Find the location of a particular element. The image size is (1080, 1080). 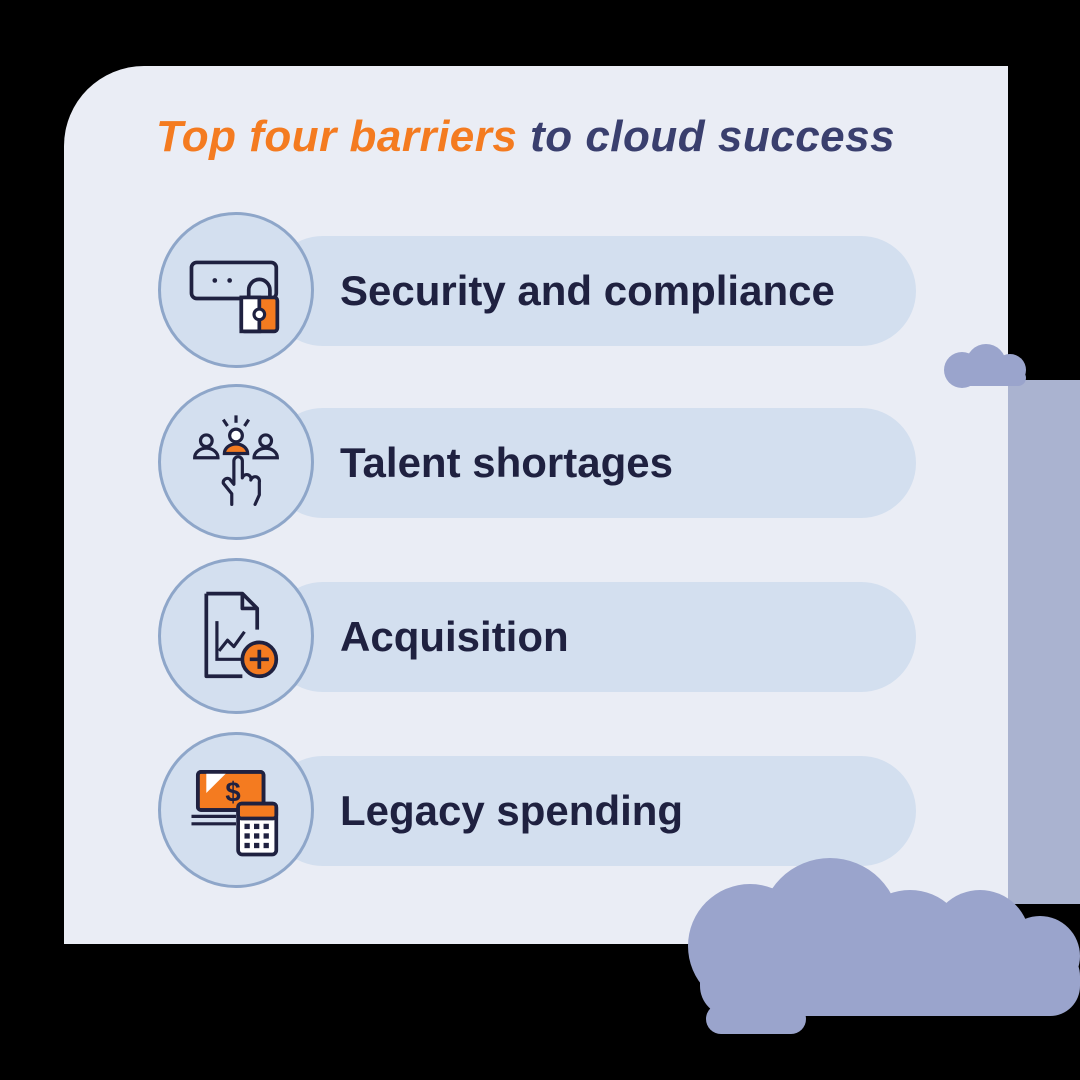

barrier-pill: Acquisition is located at coordinates (592, 637).